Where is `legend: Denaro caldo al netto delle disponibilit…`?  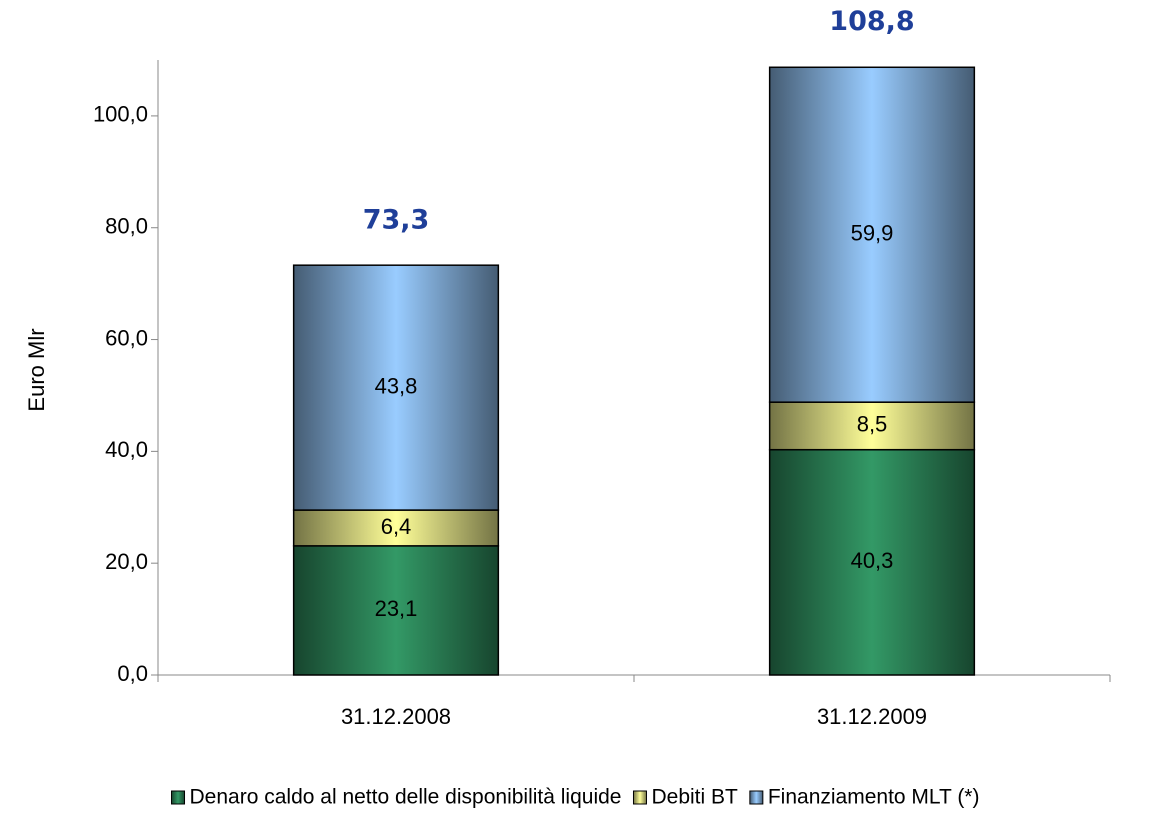
legend: Denaro caldo al netto delle disponibilit… is located at coordinates (575, 797).